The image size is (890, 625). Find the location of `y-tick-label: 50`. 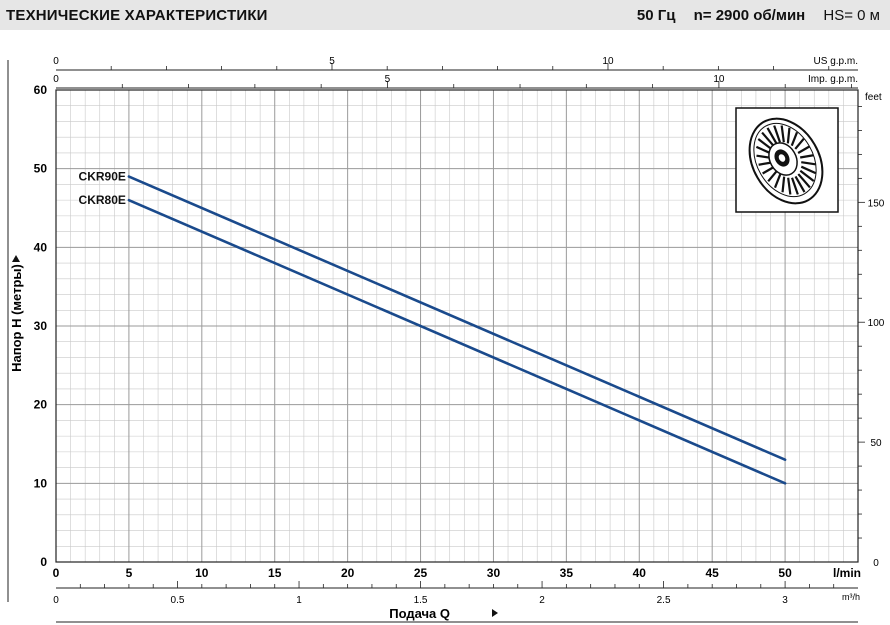

y-tick-label: 50 is located at coordinates (41, 169).